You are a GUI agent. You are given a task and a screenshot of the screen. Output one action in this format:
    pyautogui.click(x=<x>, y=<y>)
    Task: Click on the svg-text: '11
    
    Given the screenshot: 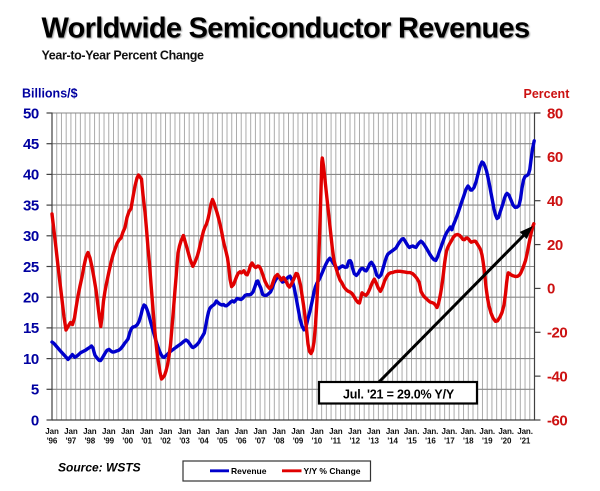 What is the action you would take?
    pyautogui.click(x=336, y=441)
    